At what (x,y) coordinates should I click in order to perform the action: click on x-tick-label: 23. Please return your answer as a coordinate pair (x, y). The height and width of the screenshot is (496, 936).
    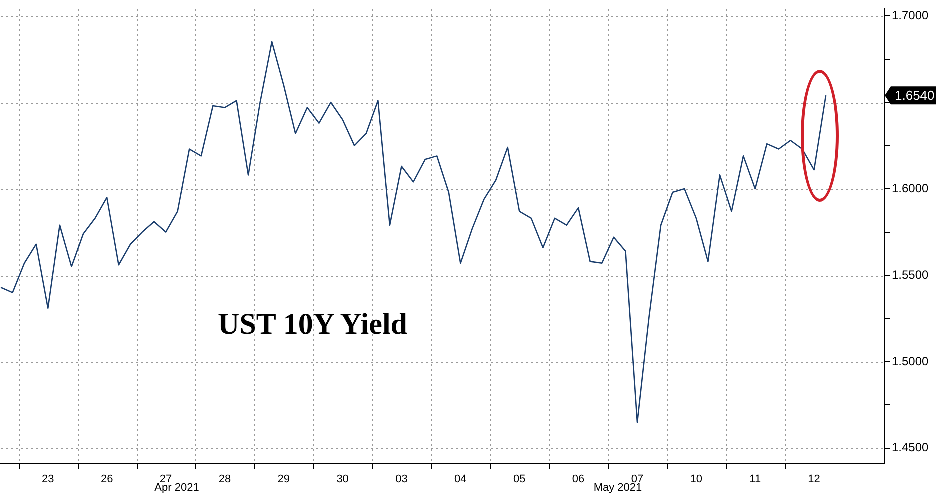
    Looking at the image, I should click on (48, 480).